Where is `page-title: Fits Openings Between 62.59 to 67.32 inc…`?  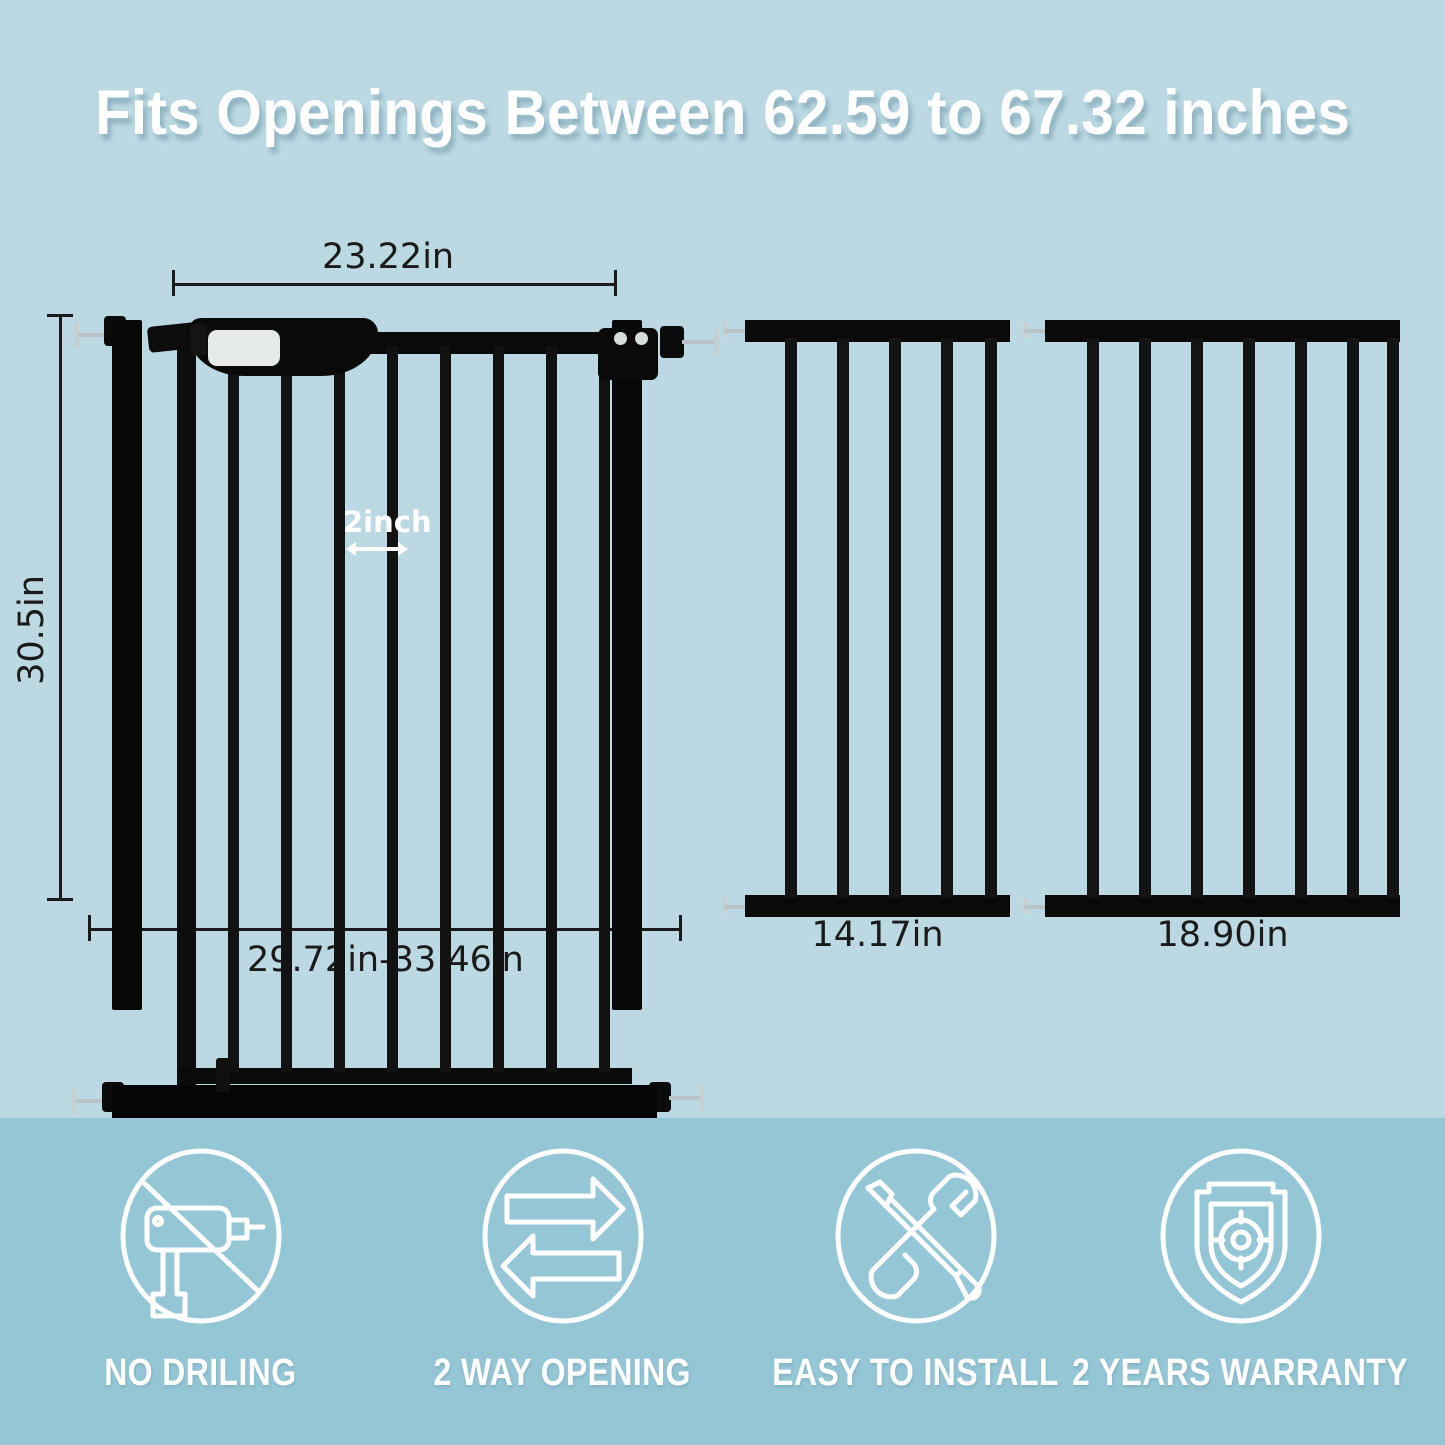
page-title: Fits Openings Between 62.59 to 67.32 inc… is located at coordinates (722, 112).